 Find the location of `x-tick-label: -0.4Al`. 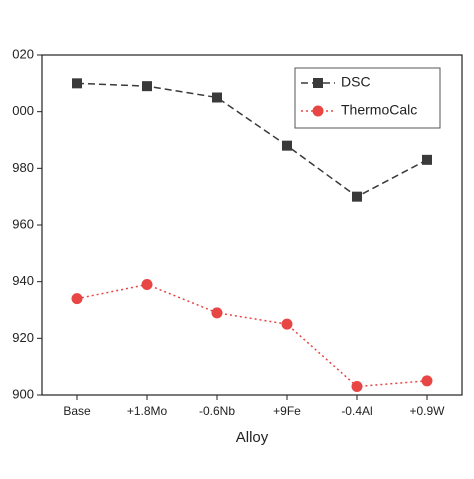

x-tick-label: -0.4Al is located at coordinates (356, 411).